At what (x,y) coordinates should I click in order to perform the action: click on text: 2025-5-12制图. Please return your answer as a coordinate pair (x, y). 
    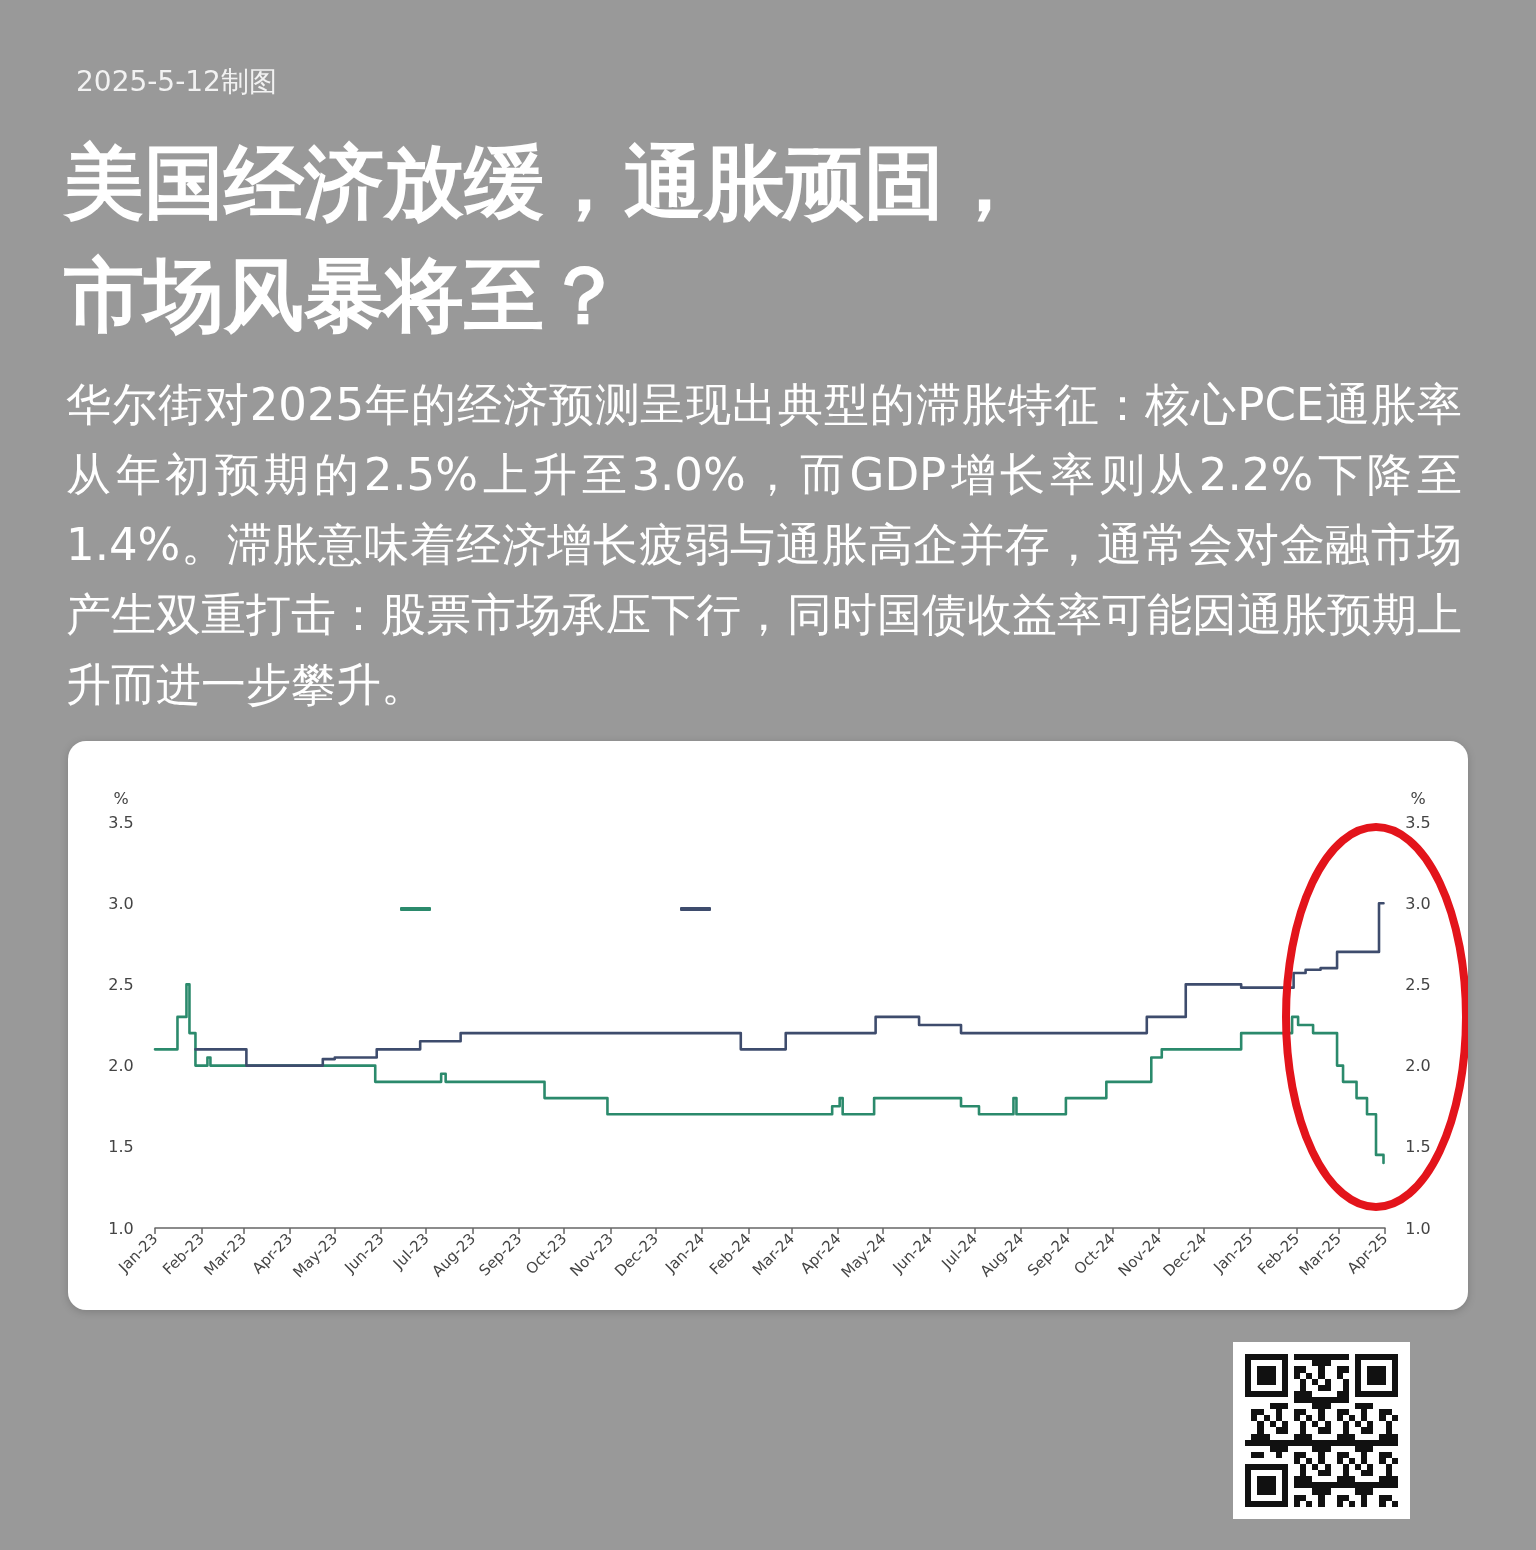
    Looking at the image, I should click on (176, 82).